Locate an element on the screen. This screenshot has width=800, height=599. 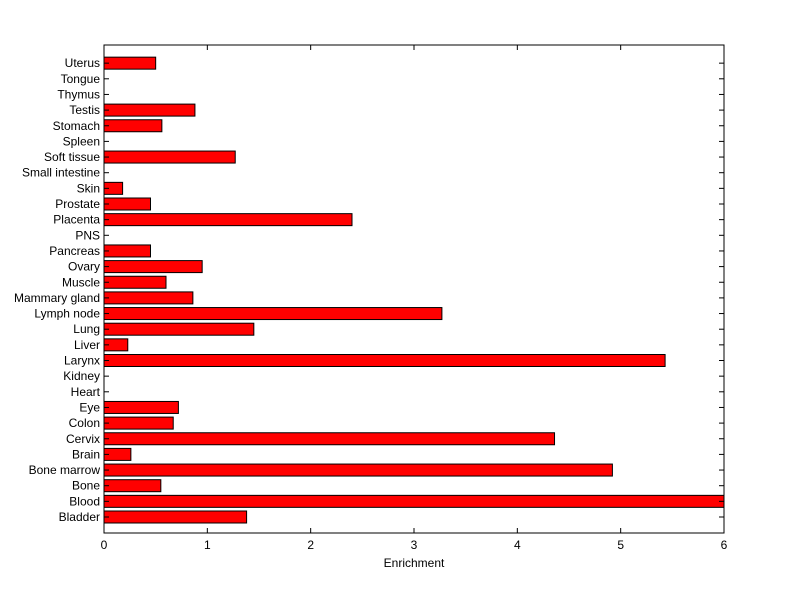
x-tick-label: 1 is located at coordinates (207, 545).